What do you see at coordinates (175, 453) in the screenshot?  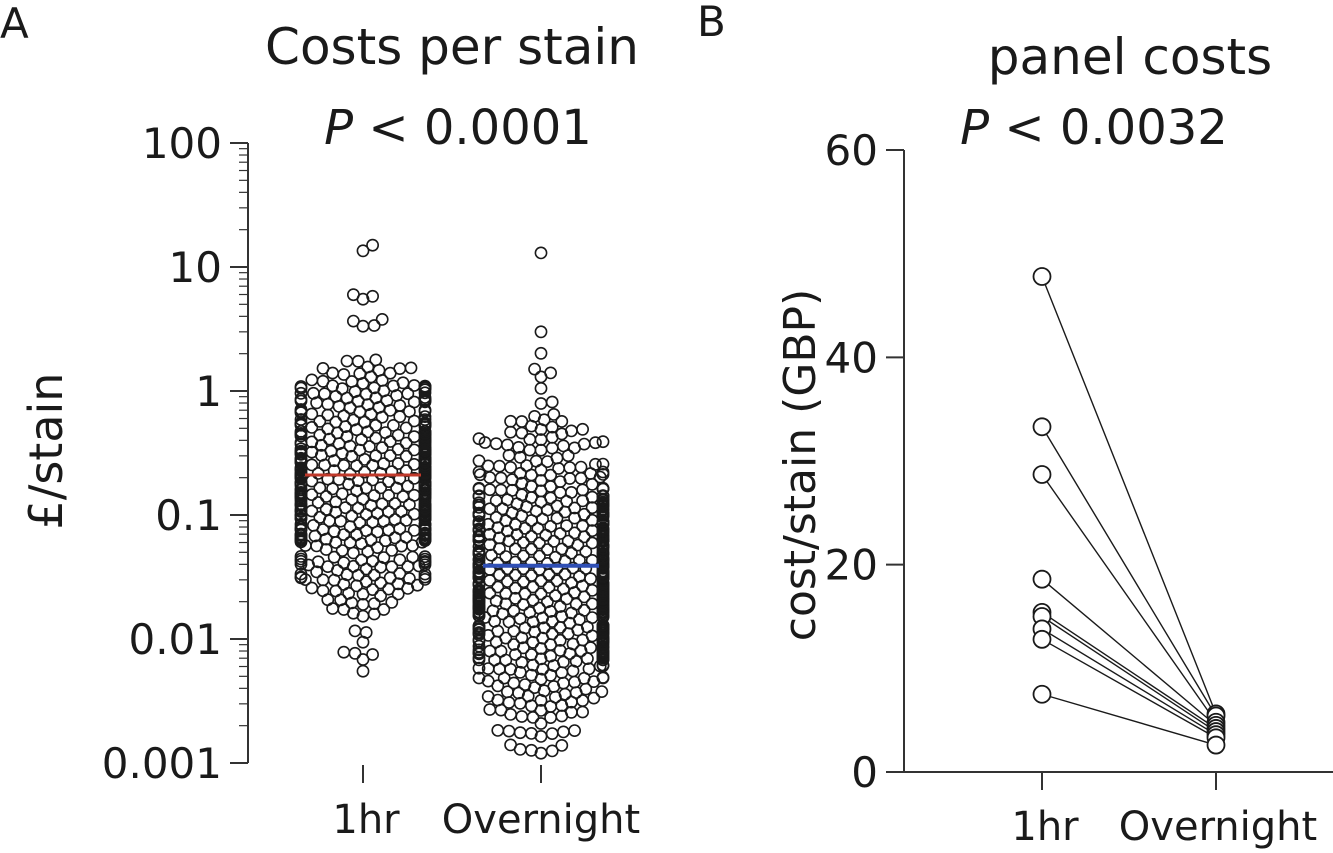 I see `panel-a-y-ticks: 0.001 0.01 0.1 1 10 100` at bounding box center [175, 453].